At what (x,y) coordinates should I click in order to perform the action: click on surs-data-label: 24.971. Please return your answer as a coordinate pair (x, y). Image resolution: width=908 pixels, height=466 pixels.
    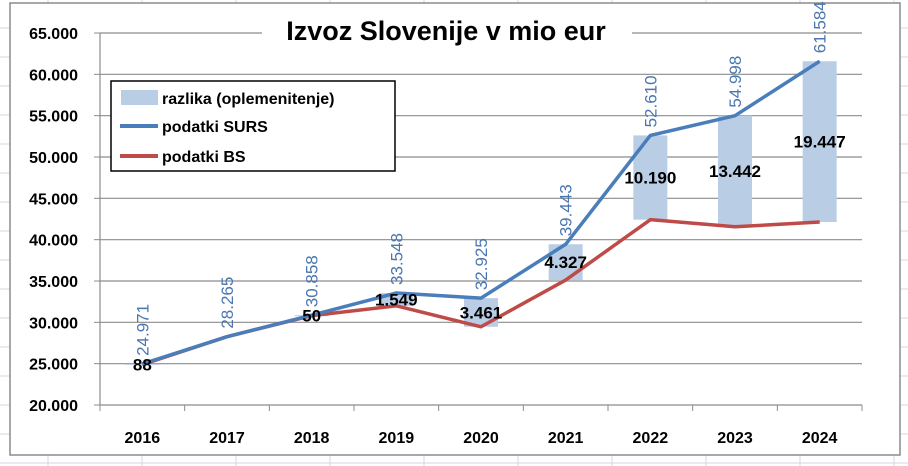
    Looking at the image, I should click on (142, 330).